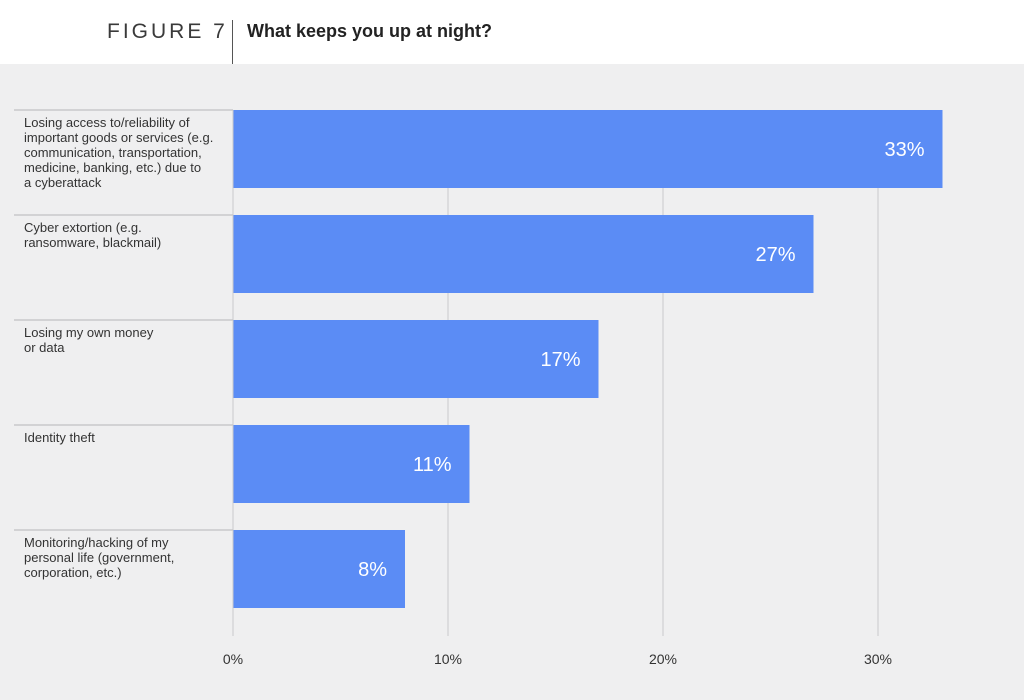  Describe the element at coordinates (372, 570) in the screenshot. I see `data-label: 8%` at that location.